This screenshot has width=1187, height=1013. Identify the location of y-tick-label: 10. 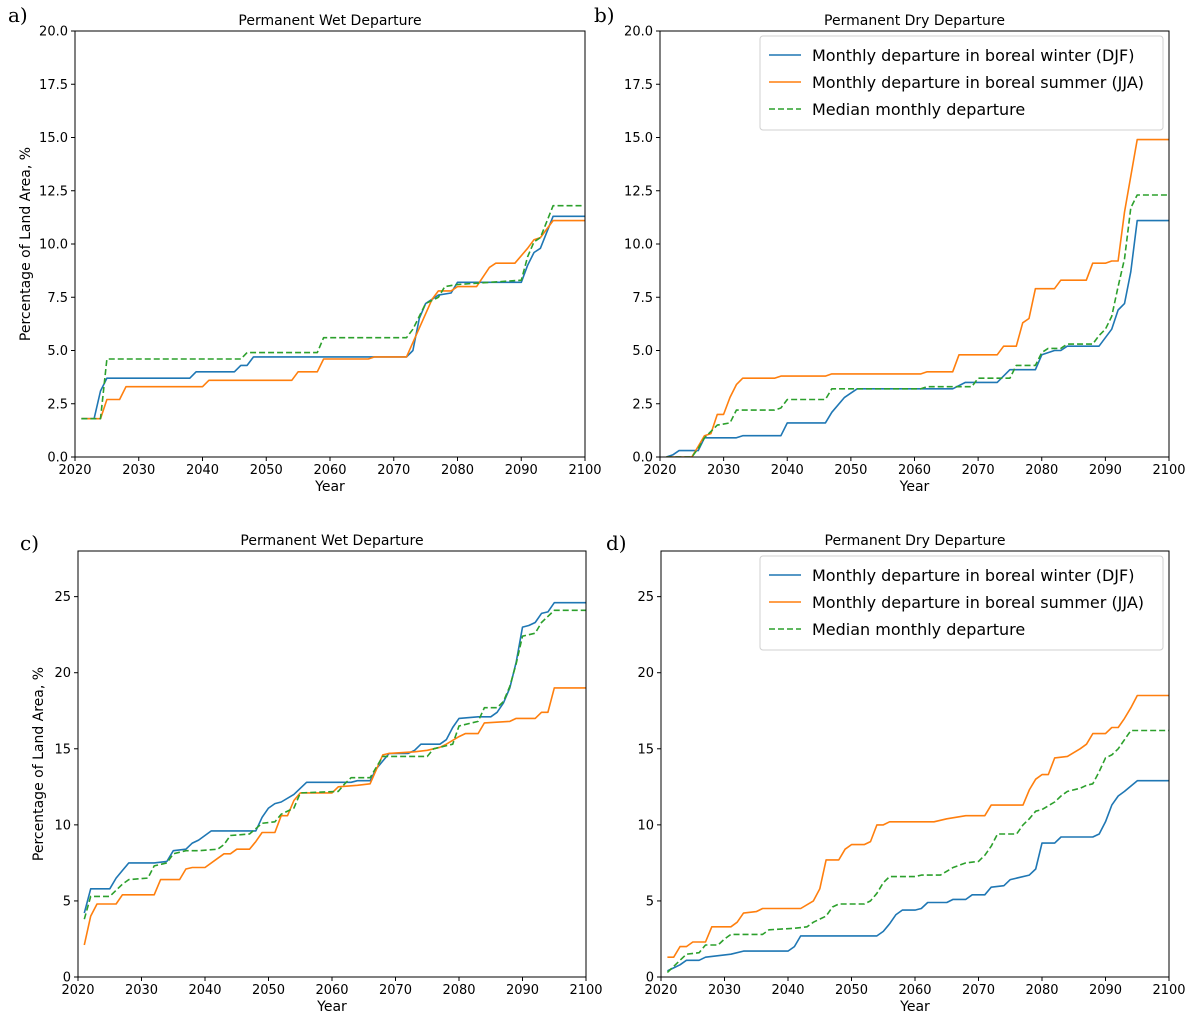
(62, 825).